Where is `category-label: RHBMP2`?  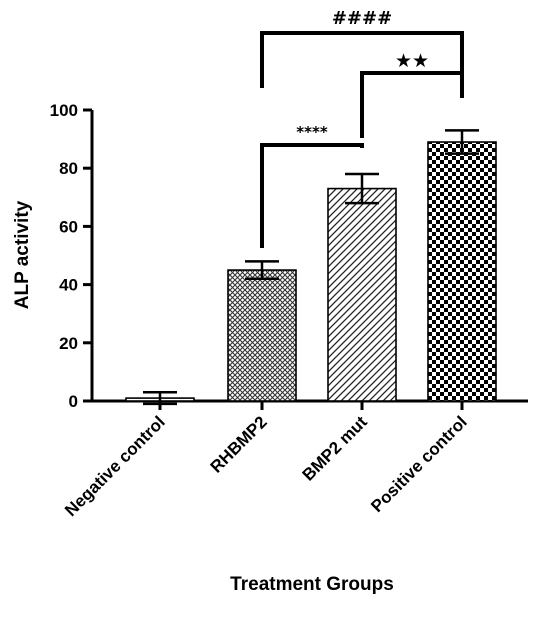 category-label: RHBMP2 is located at coordinates (239, 444).